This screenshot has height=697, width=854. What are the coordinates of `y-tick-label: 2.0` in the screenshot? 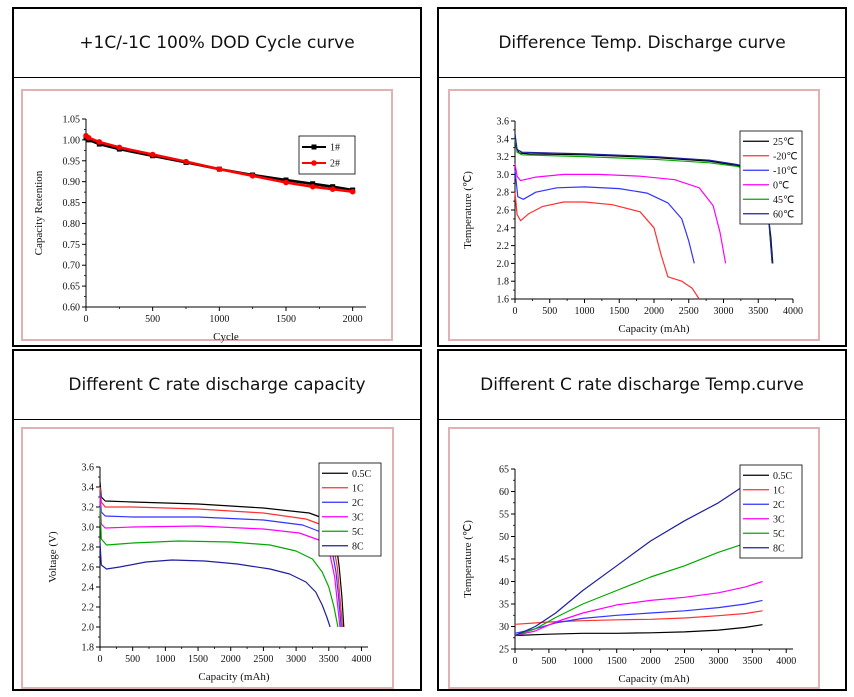 It's located at (88, 628).